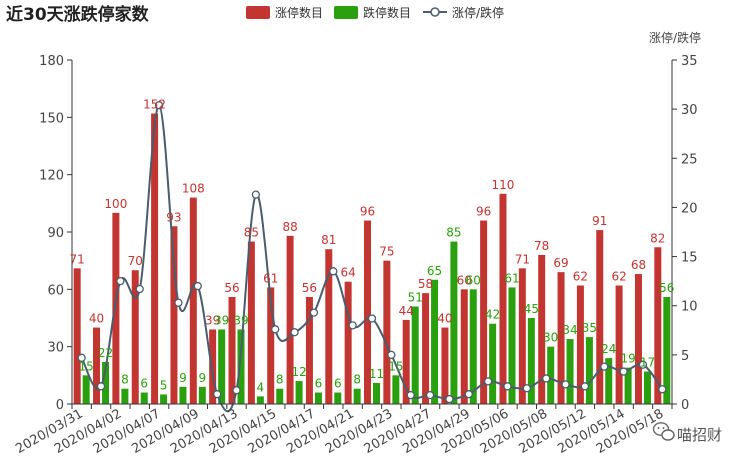 The width and height of the screenshot is (750, 463). Describe the element at coordinates (261, 387) in the screenshot. I see `data-label-limit-down: 4` at that location.